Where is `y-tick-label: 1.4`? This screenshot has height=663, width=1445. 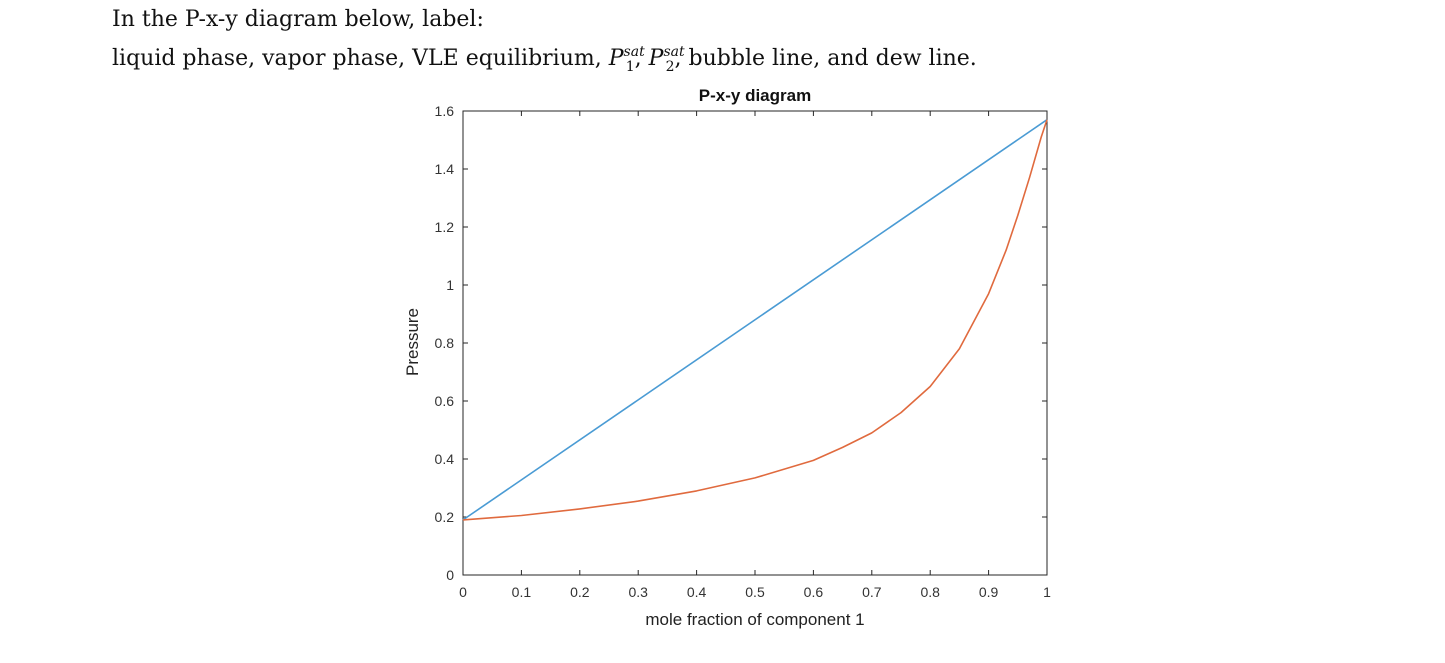 y-tick-label: 1.4 is located at coordinates (445, 169).